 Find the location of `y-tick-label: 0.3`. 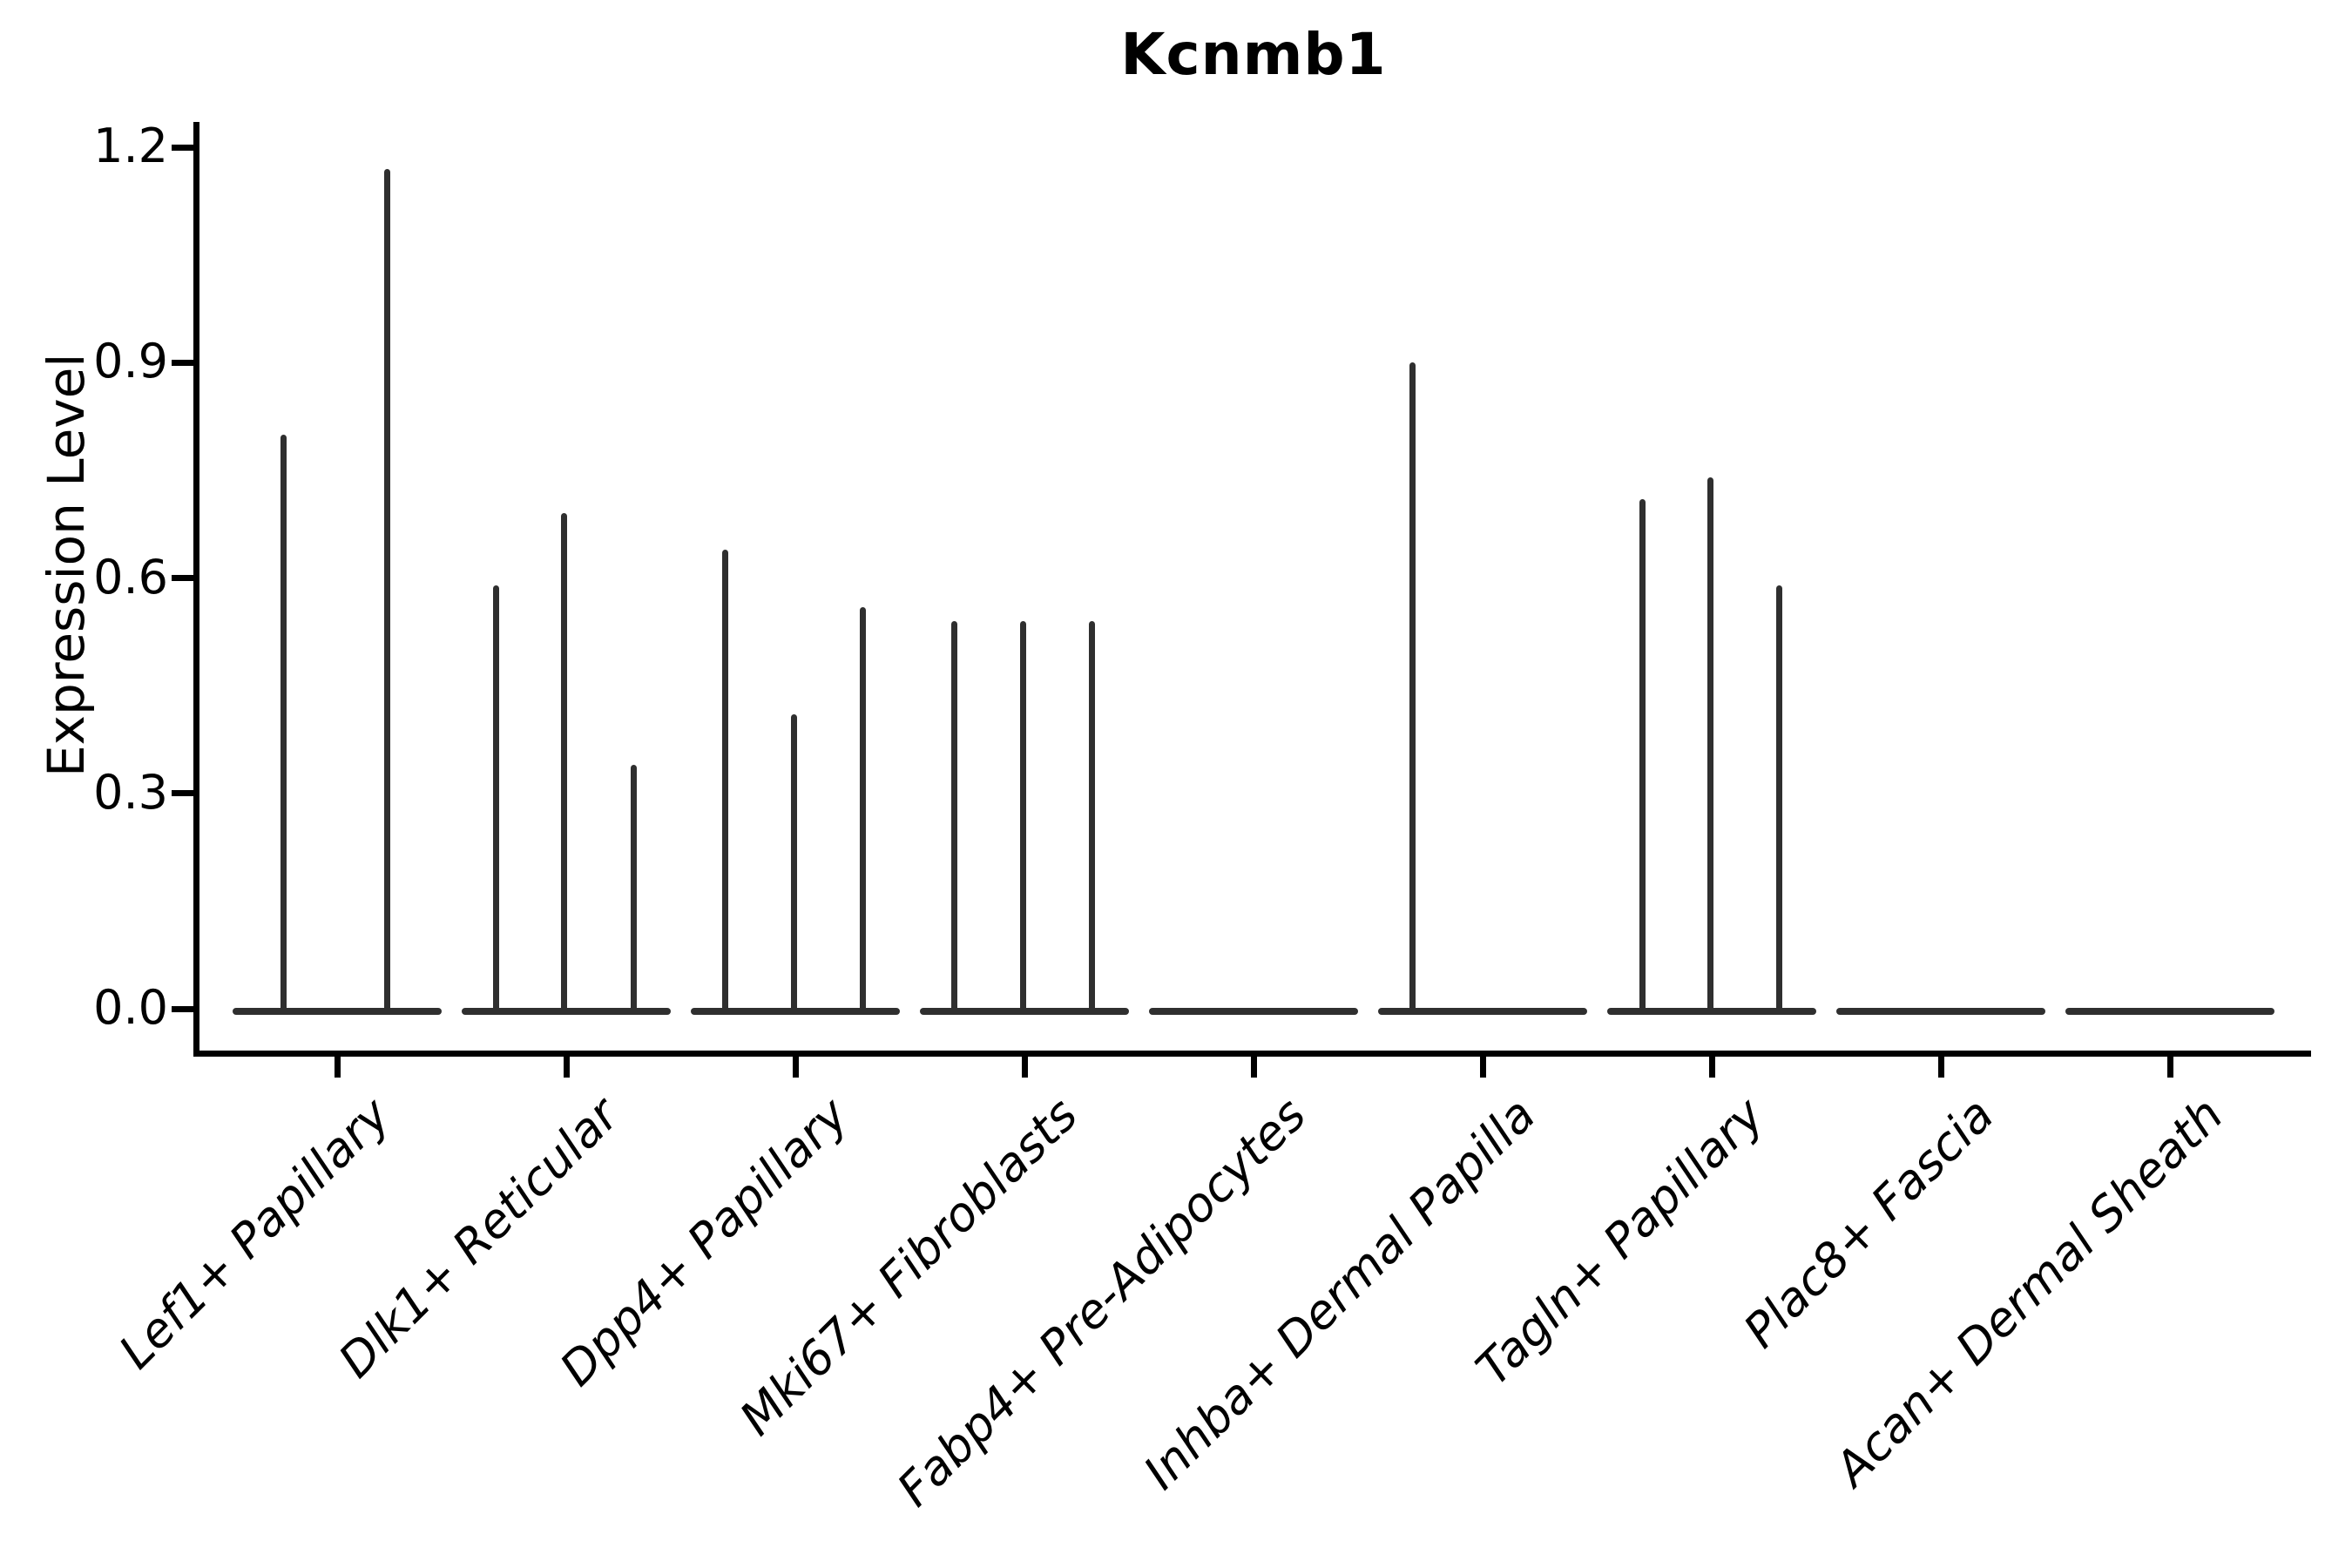

y-tick-label: 0.3 is located at coordinates (130, 793).